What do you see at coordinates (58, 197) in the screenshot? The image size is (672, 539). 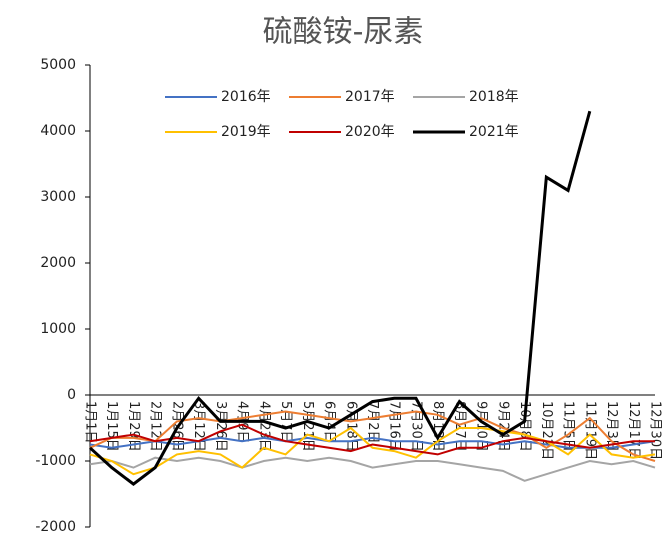 I see `y-tick-label: 3000` at bounding box center [58, 197].